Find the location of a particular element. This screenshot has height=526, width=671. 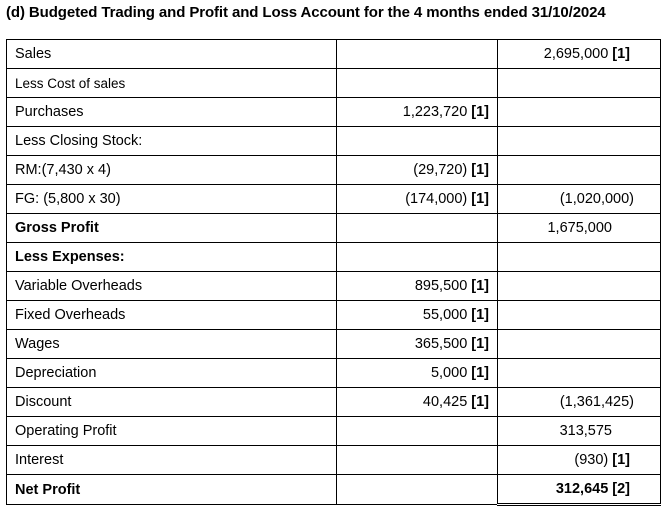

table-row: Purchases 1,223,720 [1] is located at coordinates (333, 112).